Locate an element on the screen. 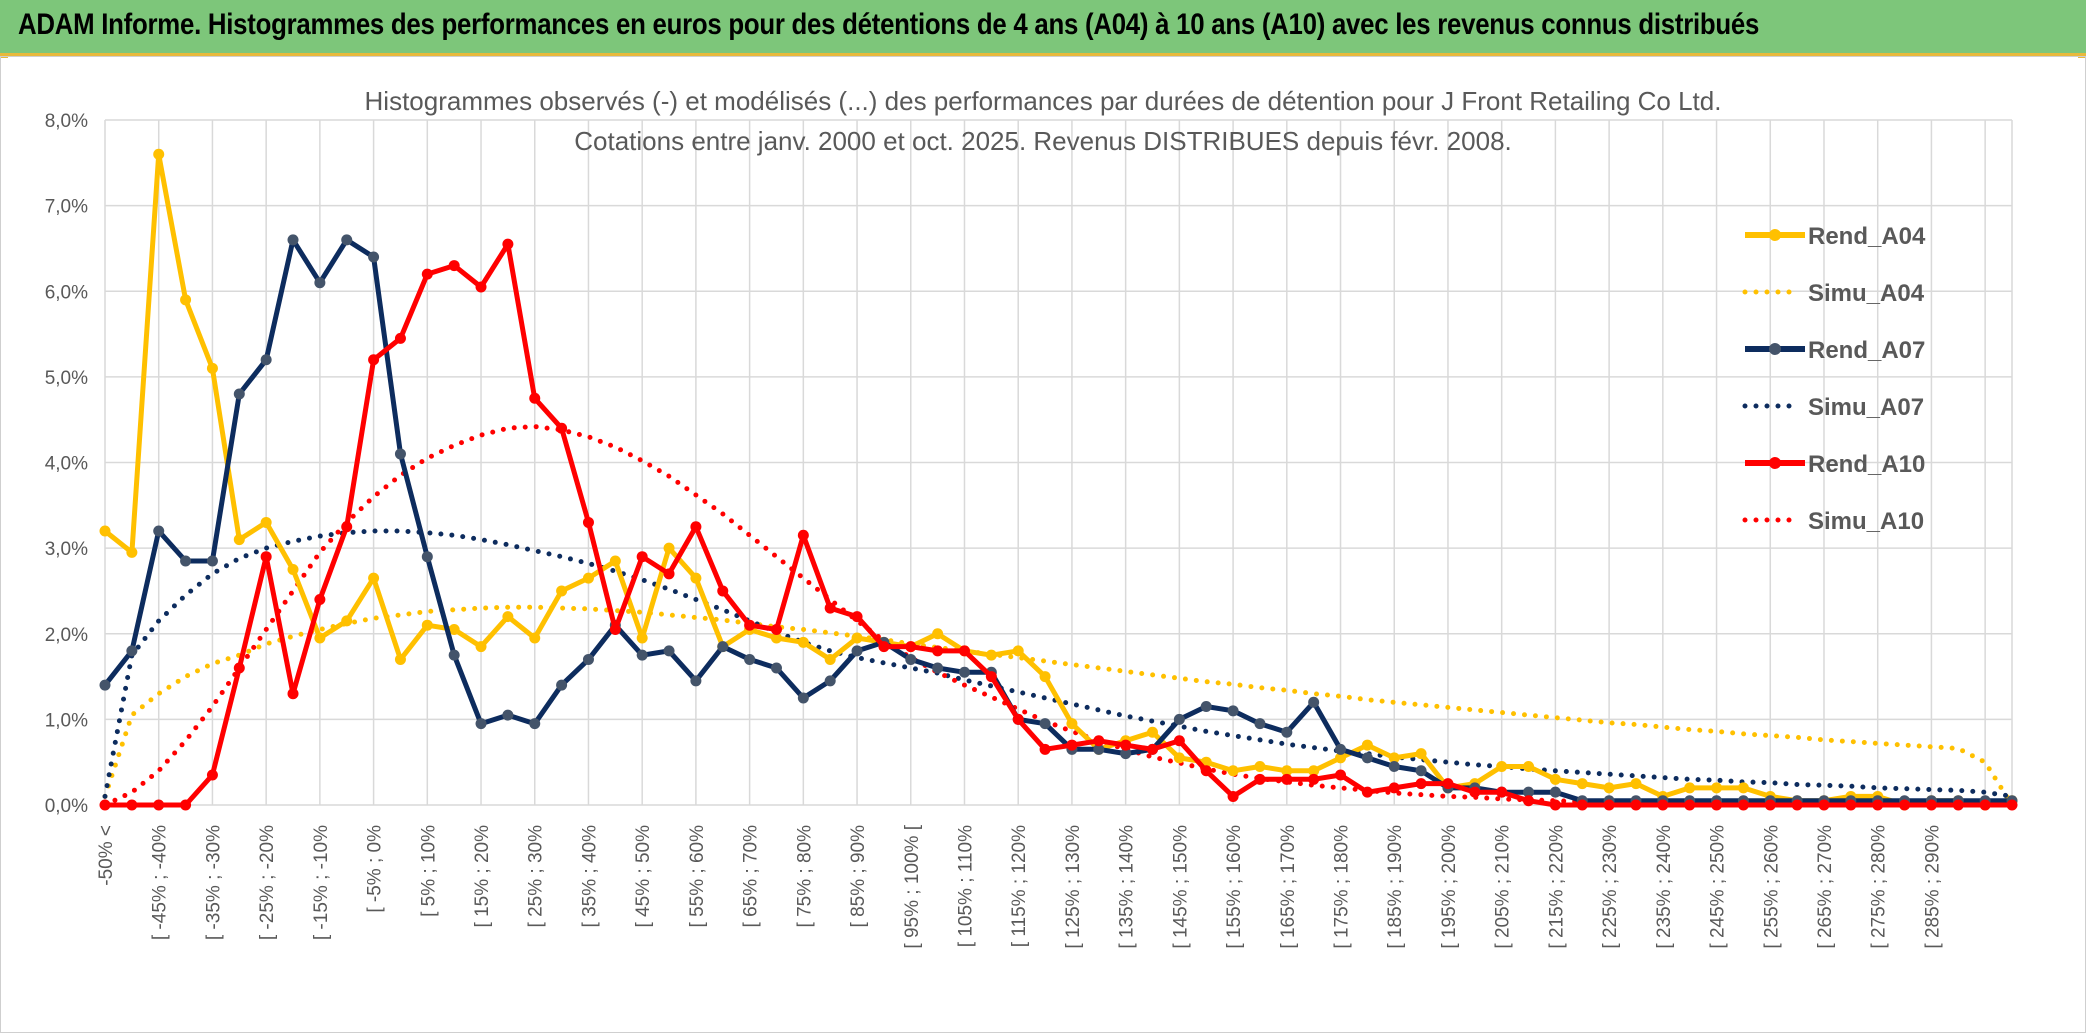 The width and height of the screenshot is (2086, 1033). y-tick-label: 8,0% is located at coordinates (66, 121).